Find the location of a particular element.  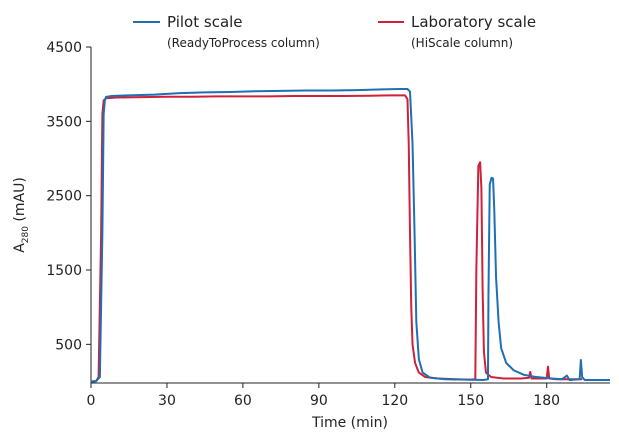

y-axis-title: A280 (mAU) is located at coordinates (21, 215).